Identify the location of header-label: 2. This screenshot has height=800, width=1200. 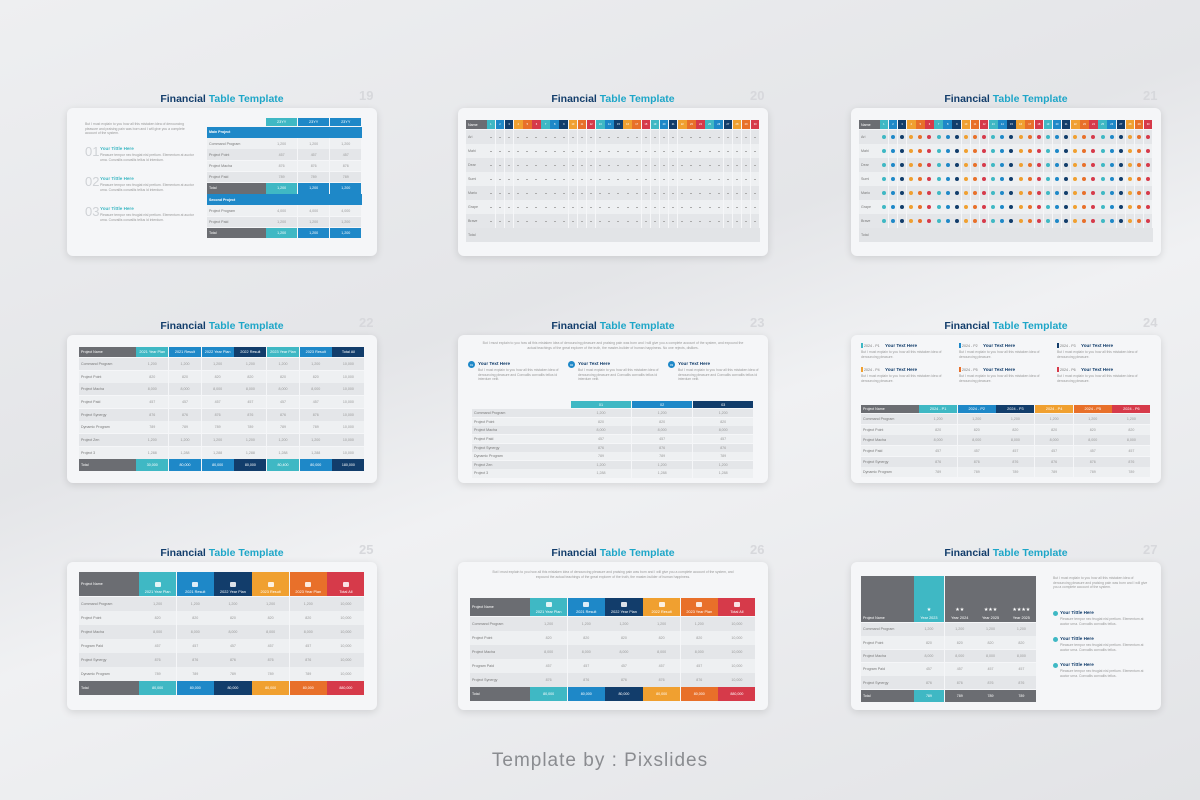
(893, 124).